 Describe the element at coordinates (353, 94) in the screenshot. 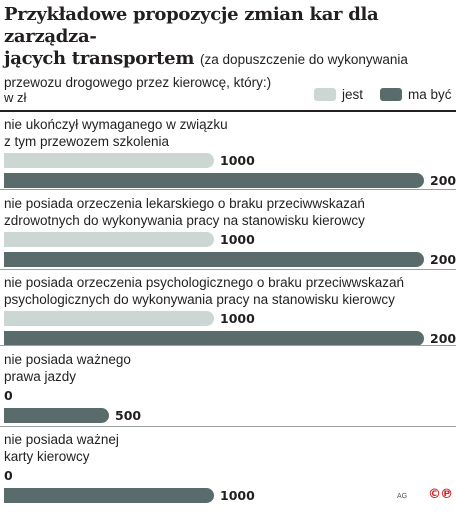

I see `legend-label-current: jest` at that location.